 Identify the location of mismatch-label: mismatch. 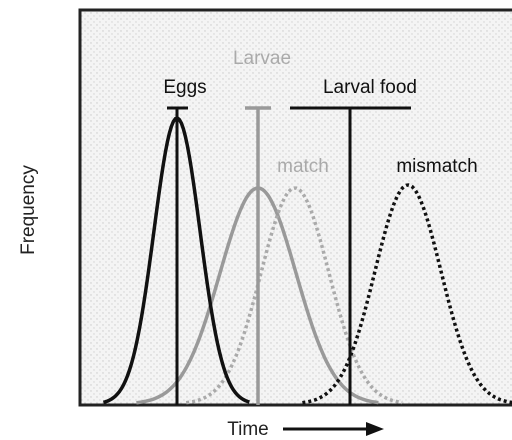
(436, 166).